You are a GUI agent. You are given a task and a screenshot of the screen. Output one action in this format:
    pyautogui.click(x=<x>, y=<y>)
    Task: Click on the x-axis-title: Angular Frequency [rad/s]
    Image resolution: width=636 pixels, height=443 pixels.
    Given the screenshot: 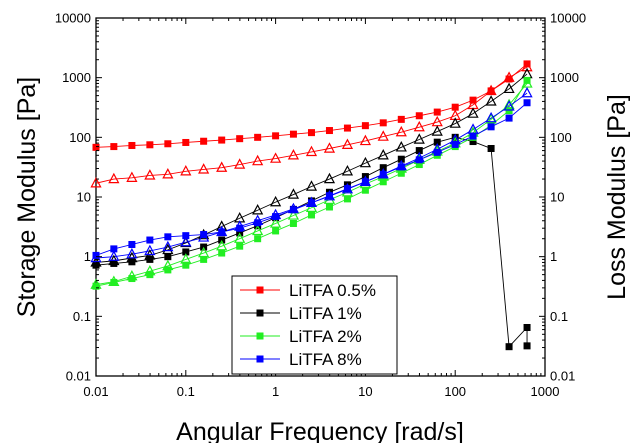 What is the action you would take?
    pyautogui.click(x=320, y=430)
    